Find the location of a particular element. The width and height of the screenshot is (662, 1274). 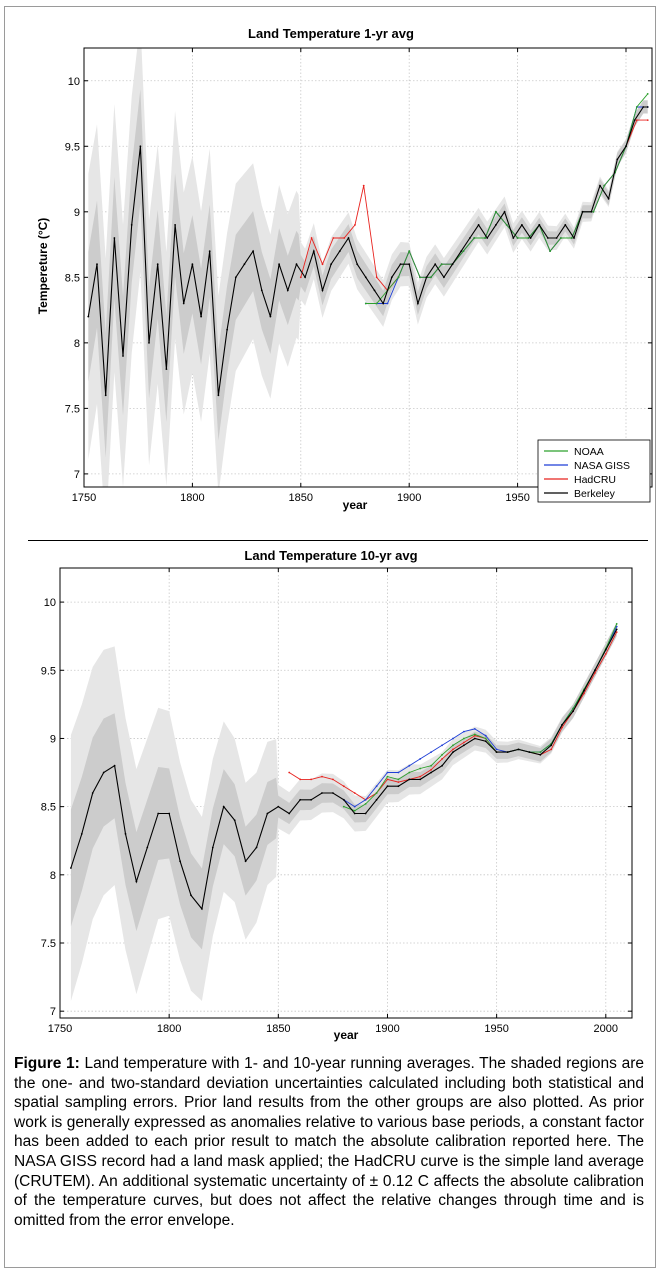

x-tick-label: 1900 is located at coordinates (387, 1029).